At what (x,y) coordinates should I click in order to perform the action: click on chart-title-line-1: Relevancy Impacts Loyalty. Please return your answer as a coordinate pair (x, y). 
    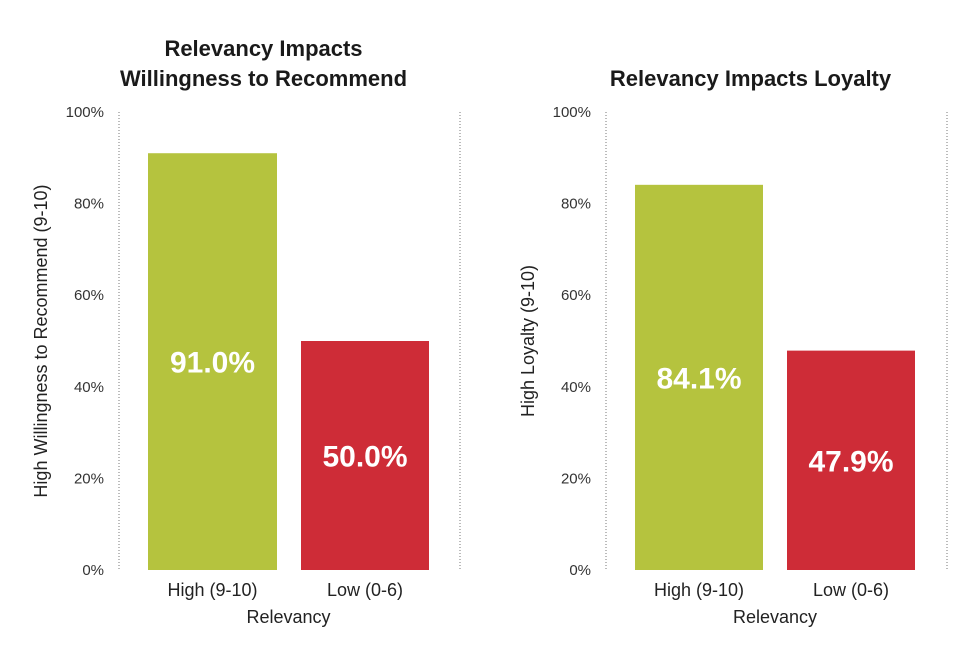
    Looking at the image, I should click on (750, 78).